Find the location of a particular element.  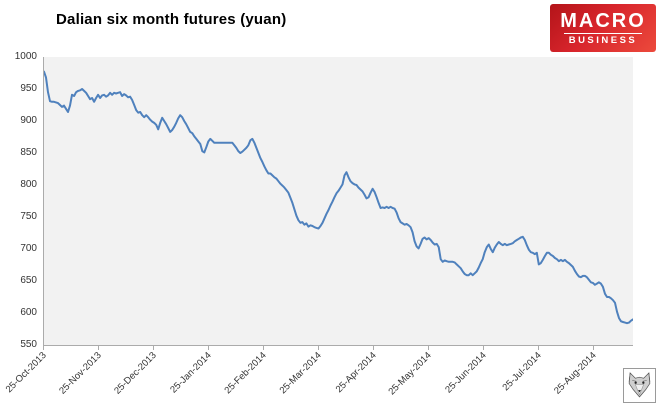

y-axis-label: 600 is located at coordinates (28, 312).